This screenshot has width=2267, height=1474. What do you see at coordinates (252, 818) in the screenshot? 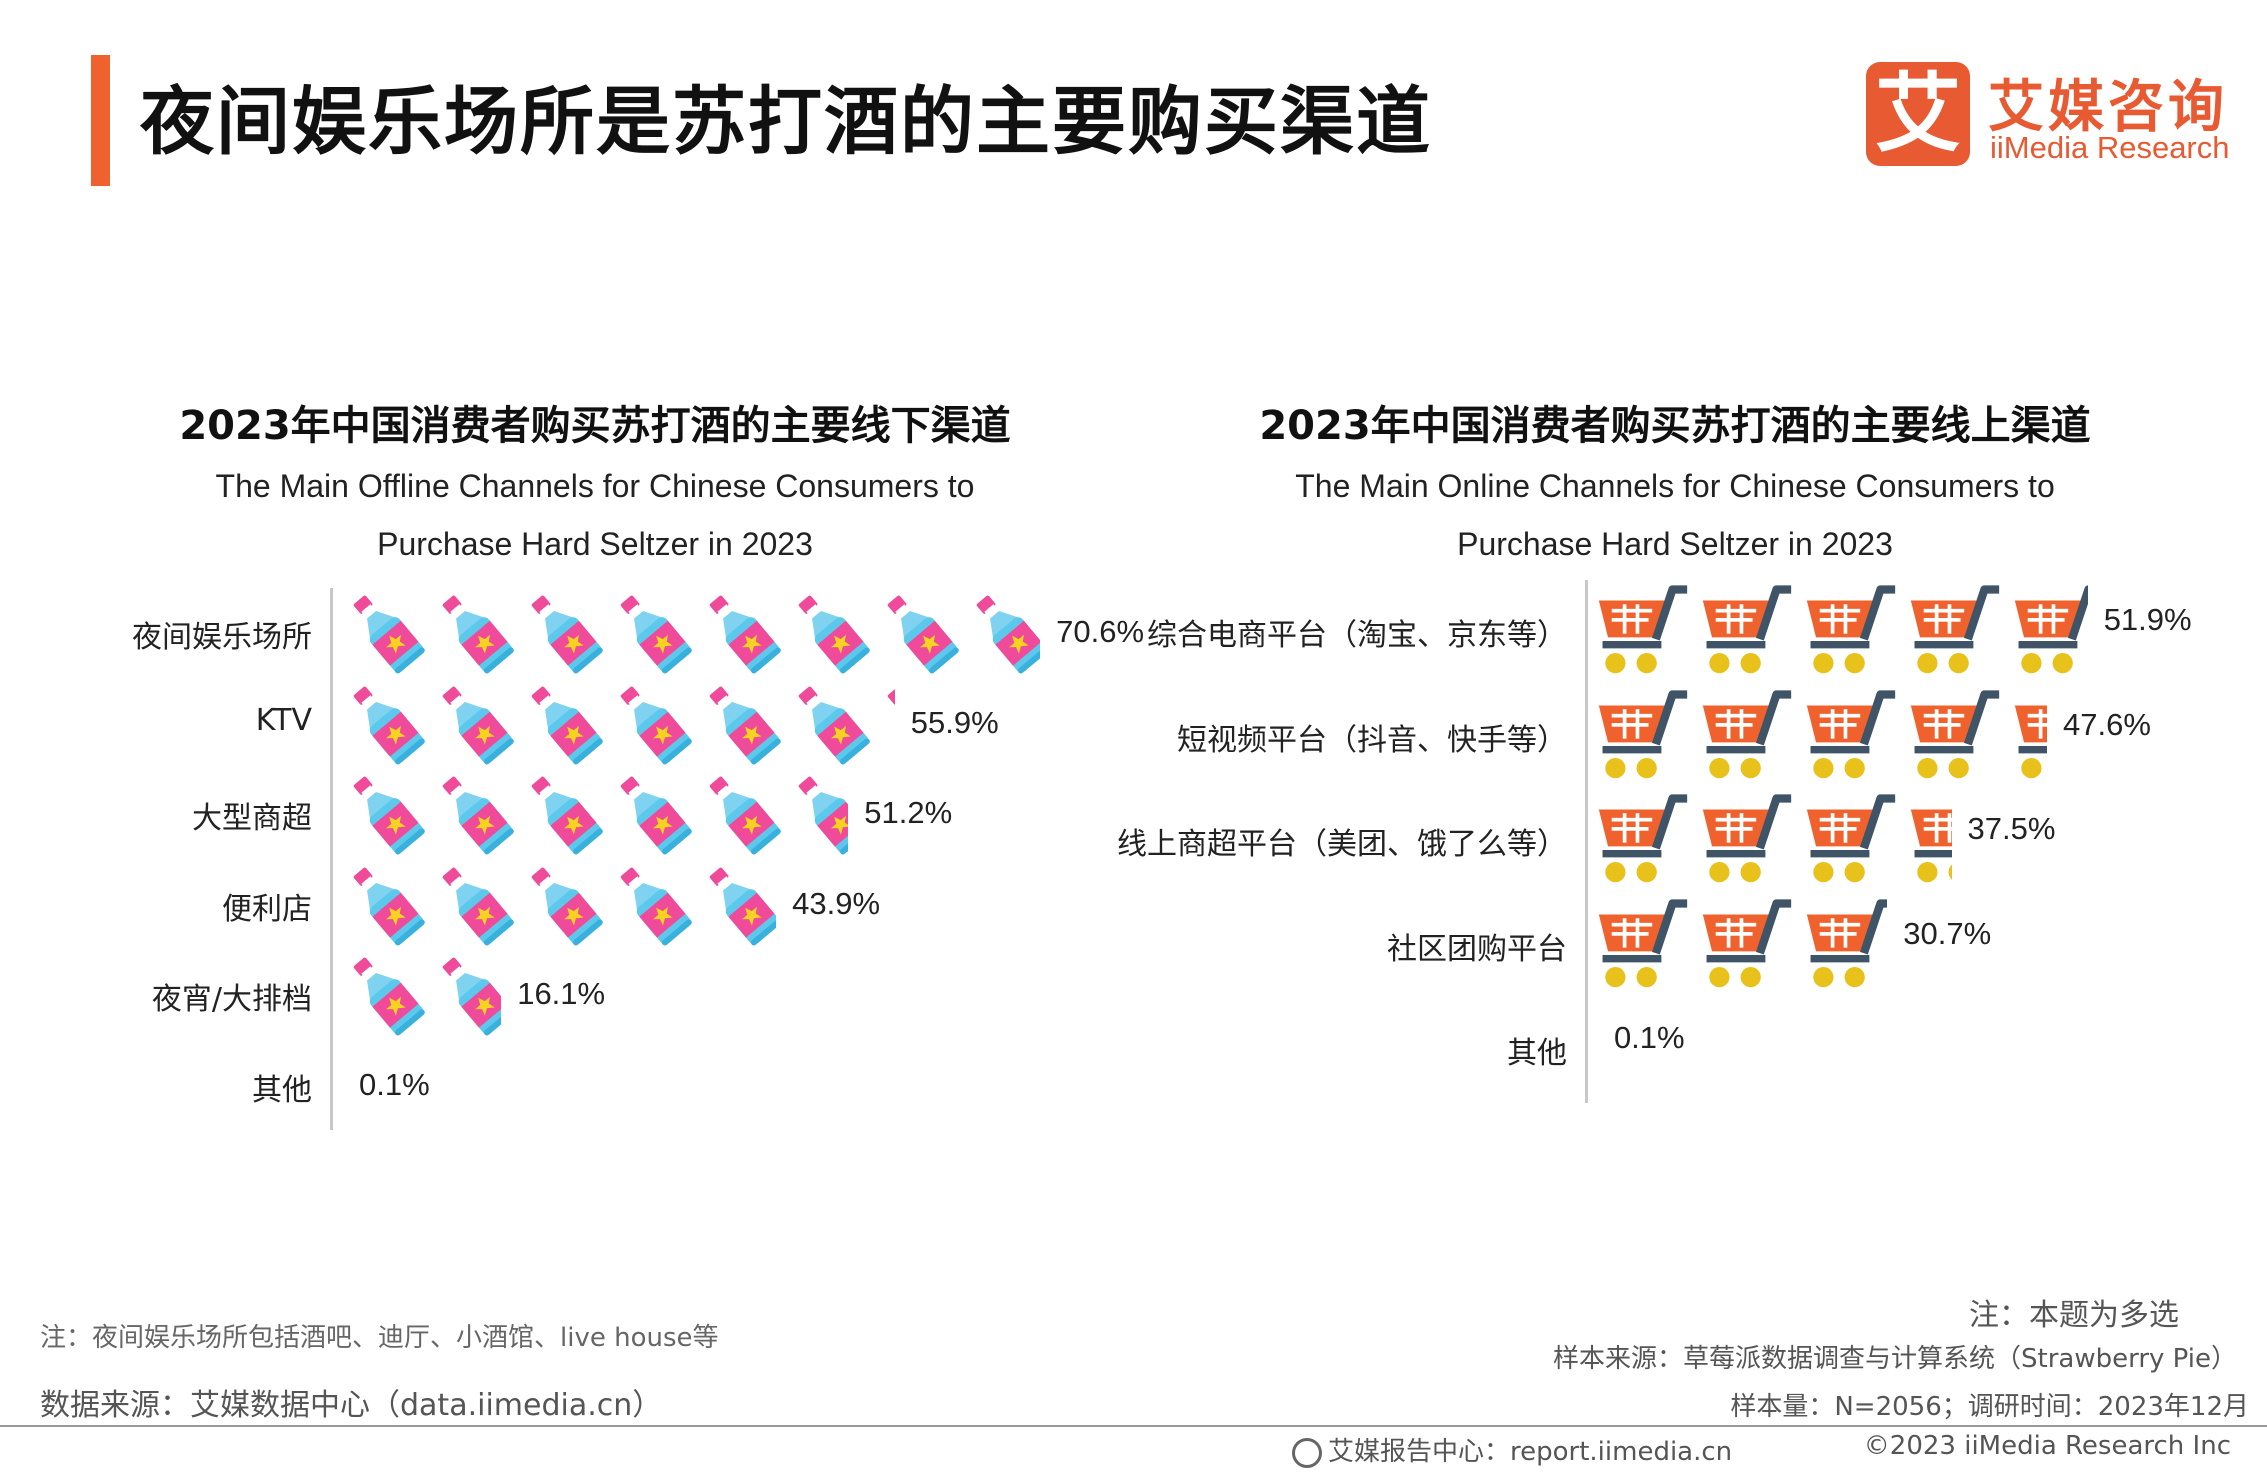
I see `offline-category-label: 大型商超` at bounding box center [252, 818].